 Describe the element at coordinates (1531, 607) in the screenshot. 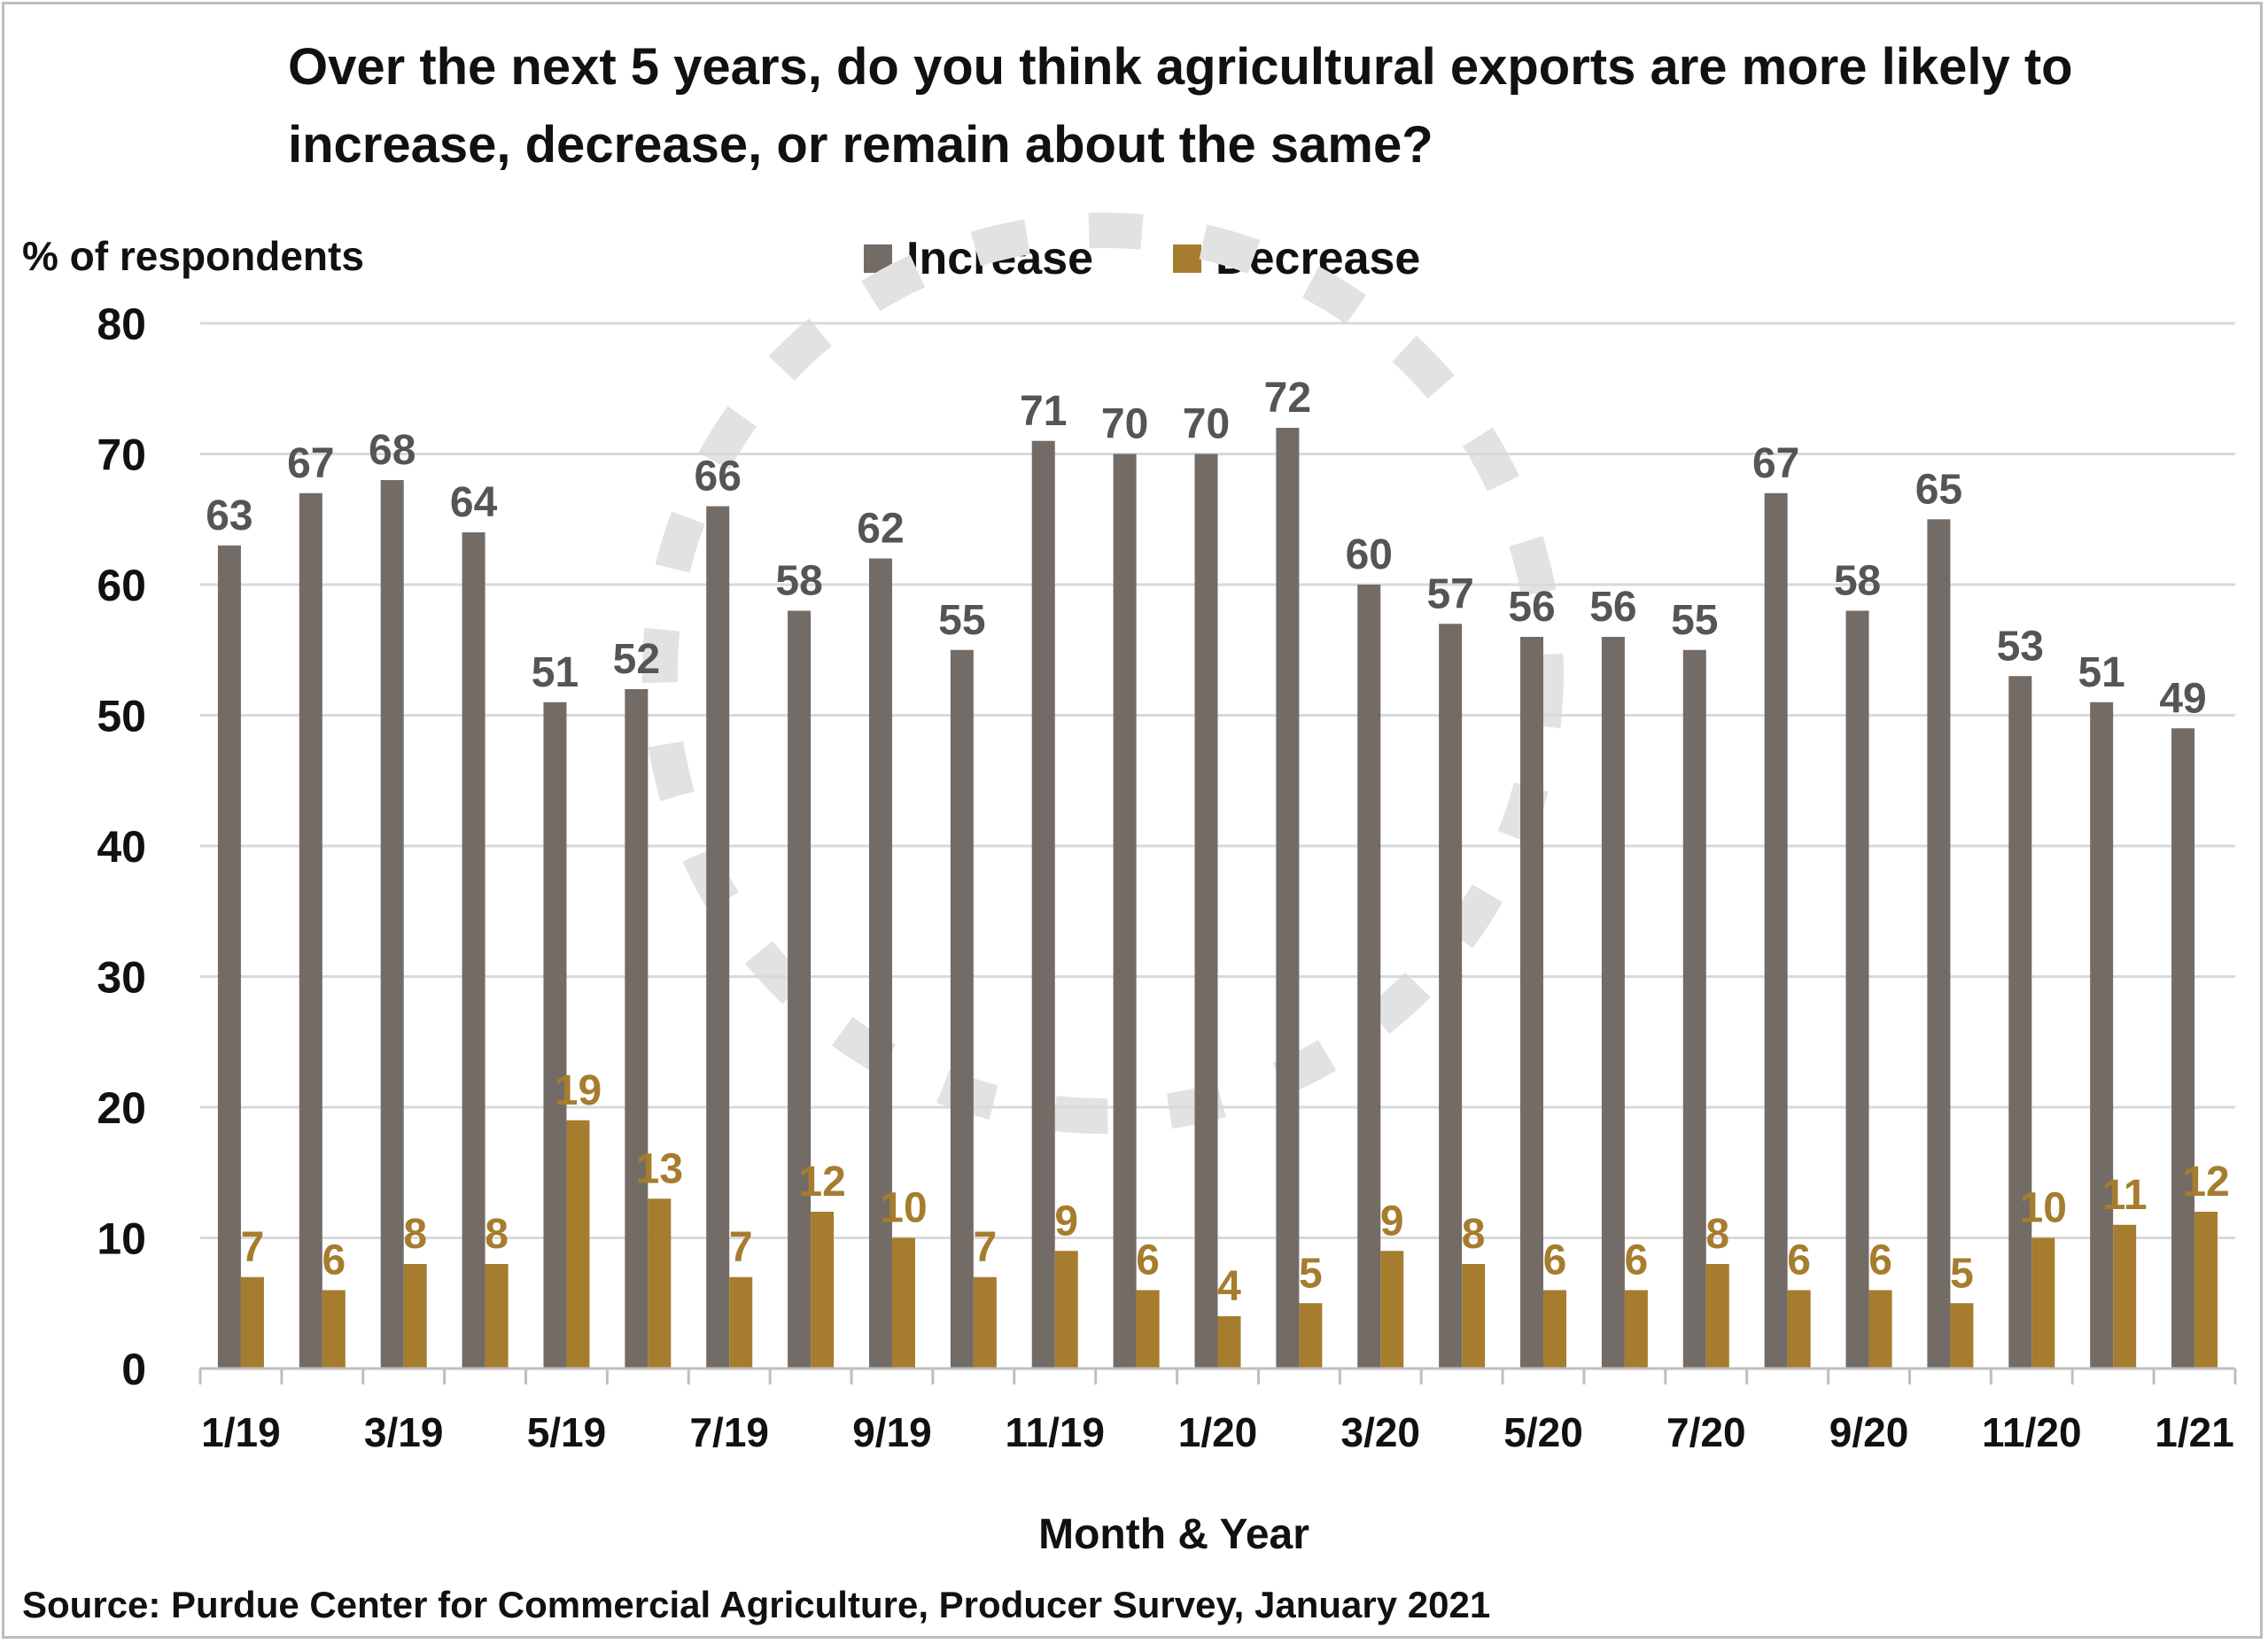

I see `data-label-increase: 56` at that location.